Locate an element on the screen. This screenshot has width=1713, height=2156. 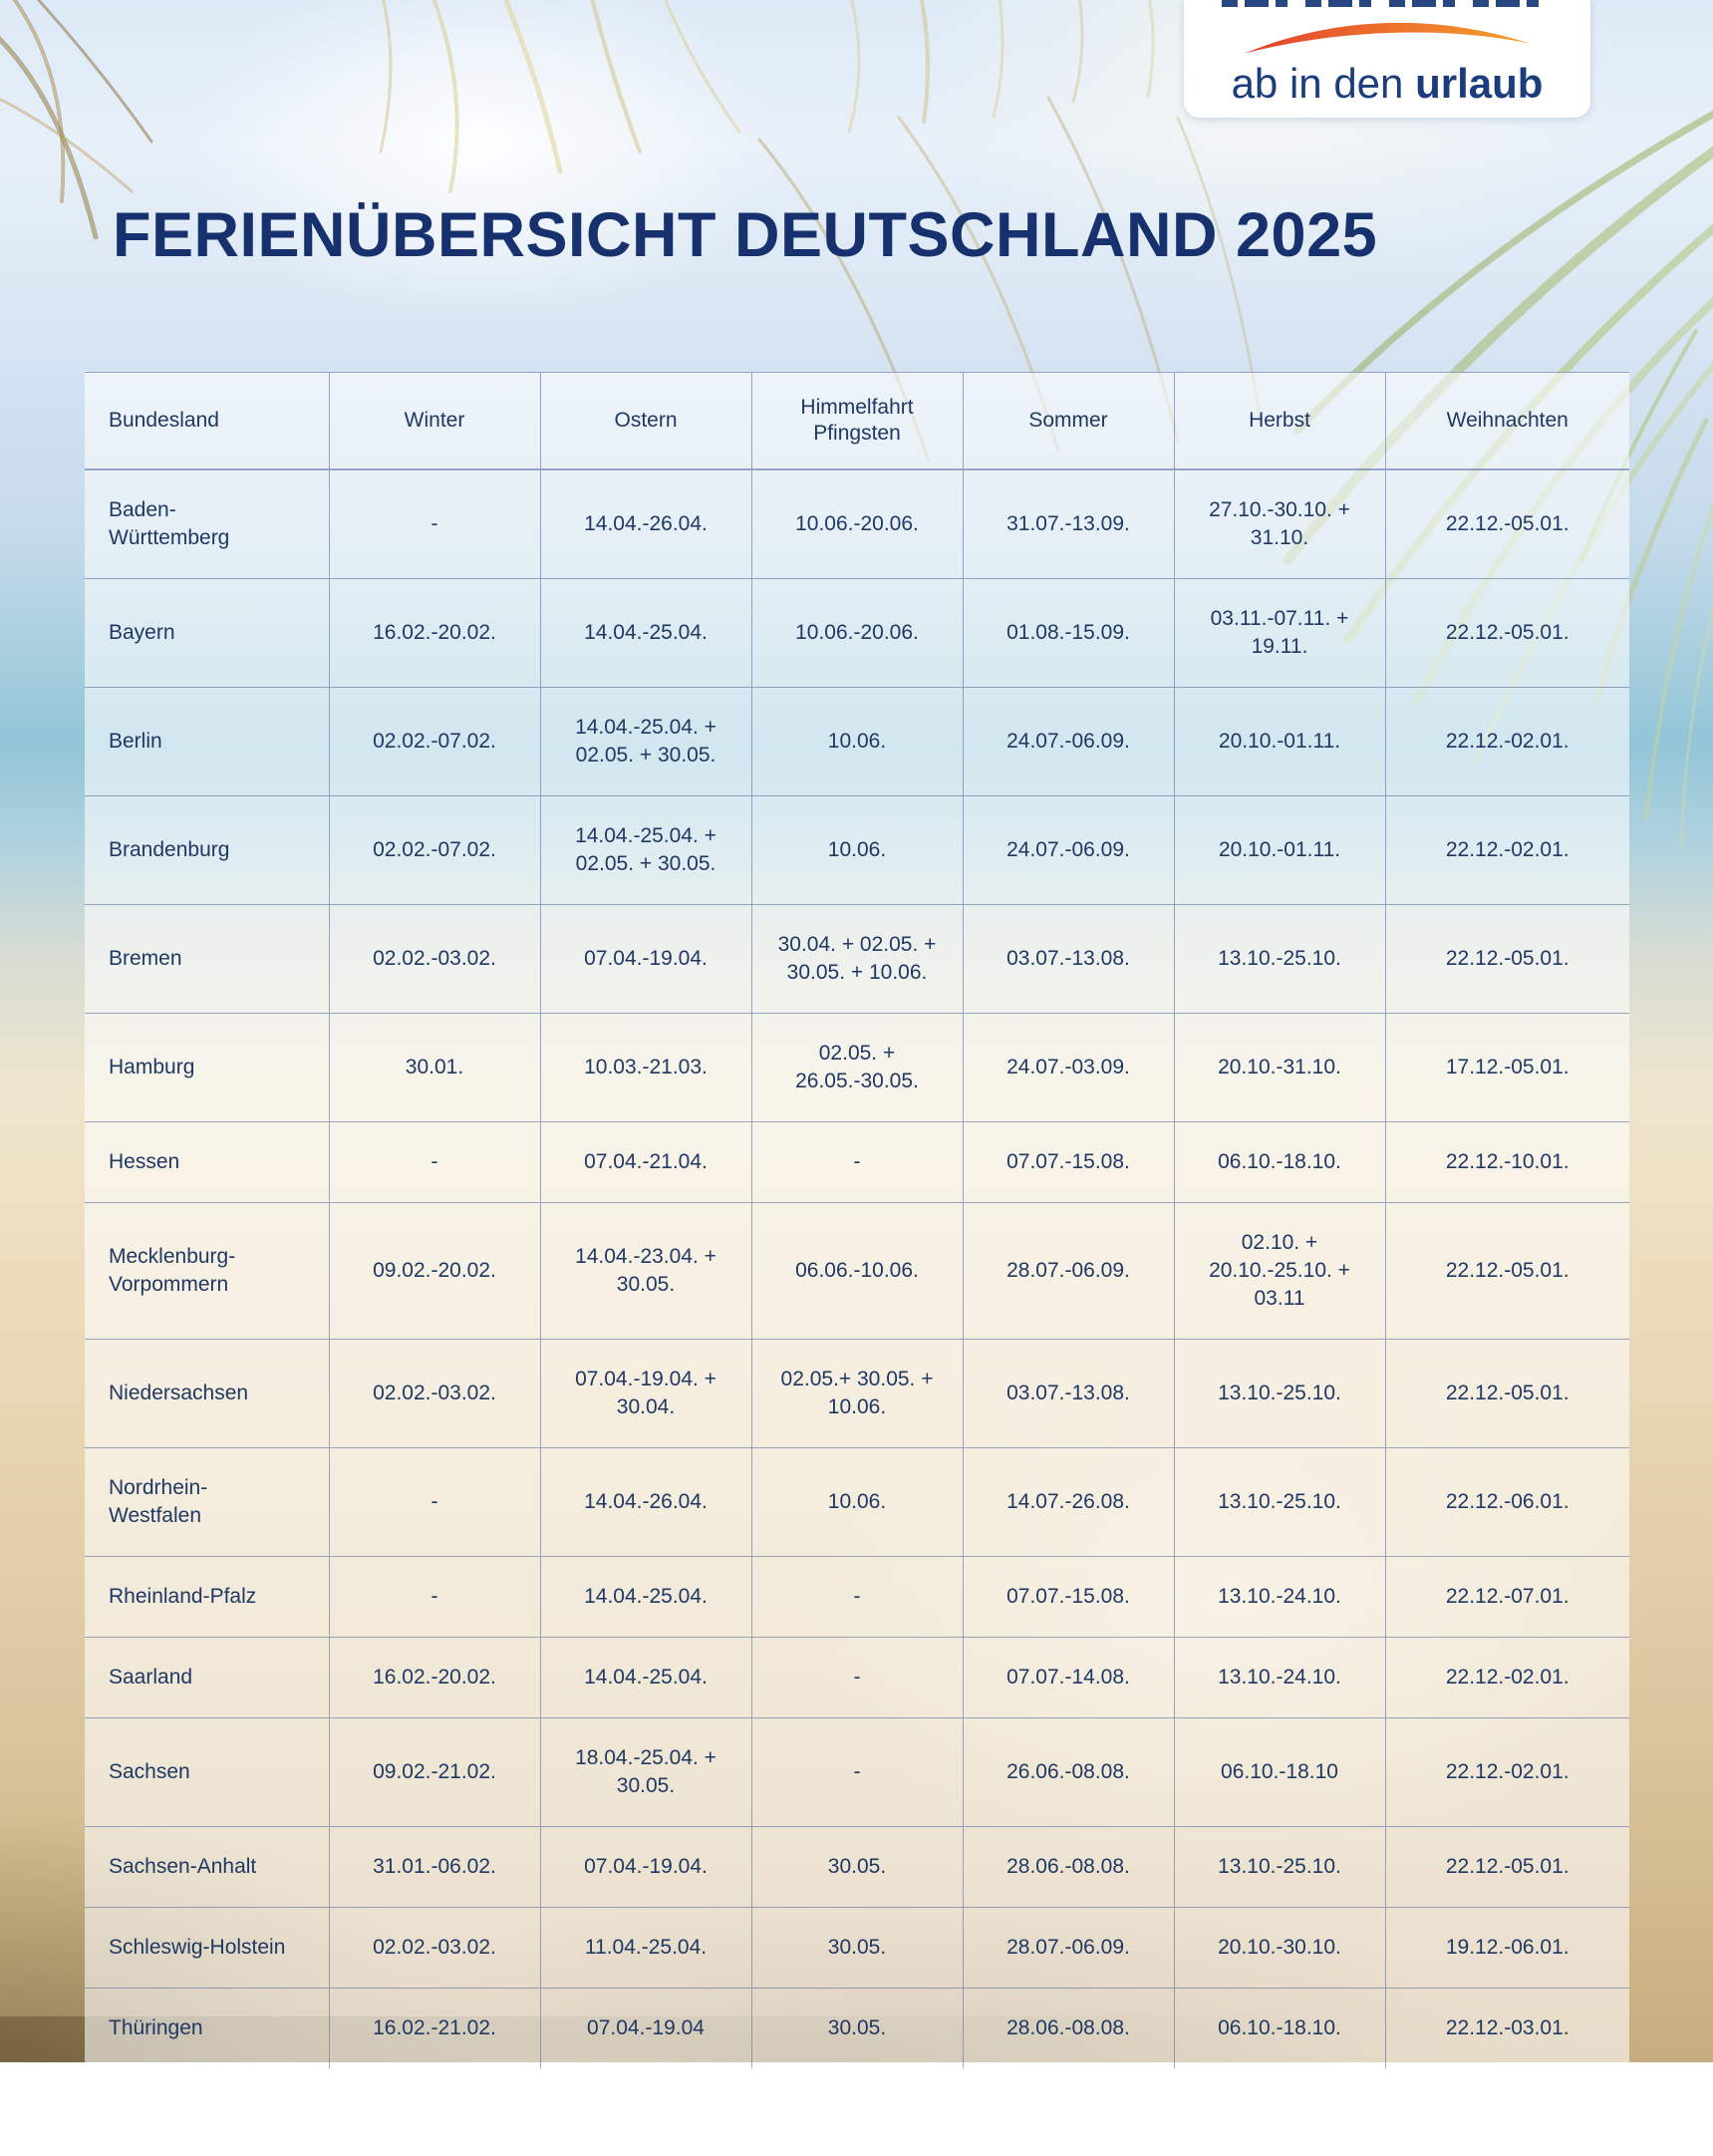
date-range-cell: 22.12.-03.01. is located at coordinates (1506, 2028).